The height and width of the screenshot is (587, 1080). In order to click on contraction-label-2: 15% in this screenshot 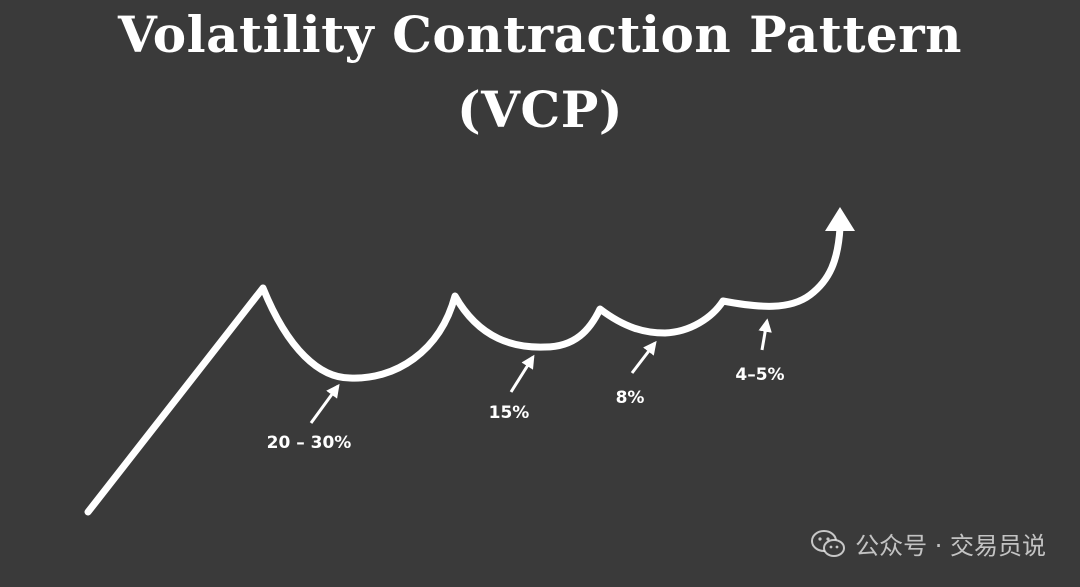, I will do `click(509, 413)`.